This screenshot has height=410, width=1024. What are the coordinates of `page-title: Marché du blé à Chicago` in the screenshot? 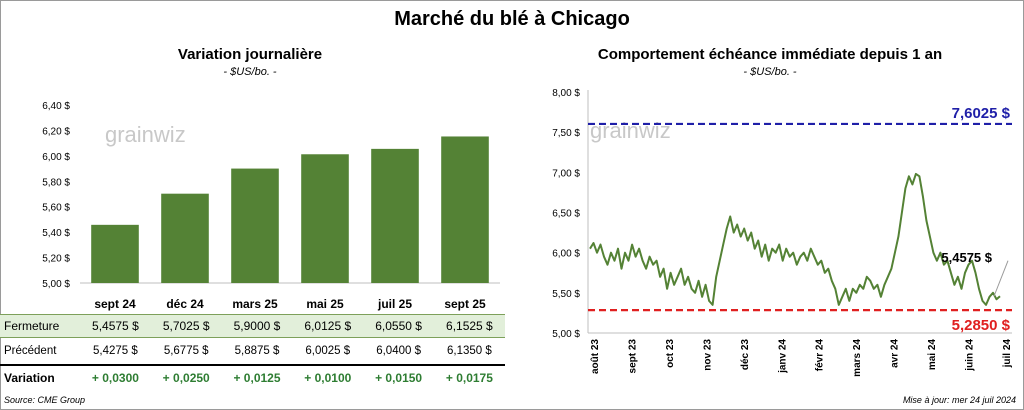 It's located at (512, 19).